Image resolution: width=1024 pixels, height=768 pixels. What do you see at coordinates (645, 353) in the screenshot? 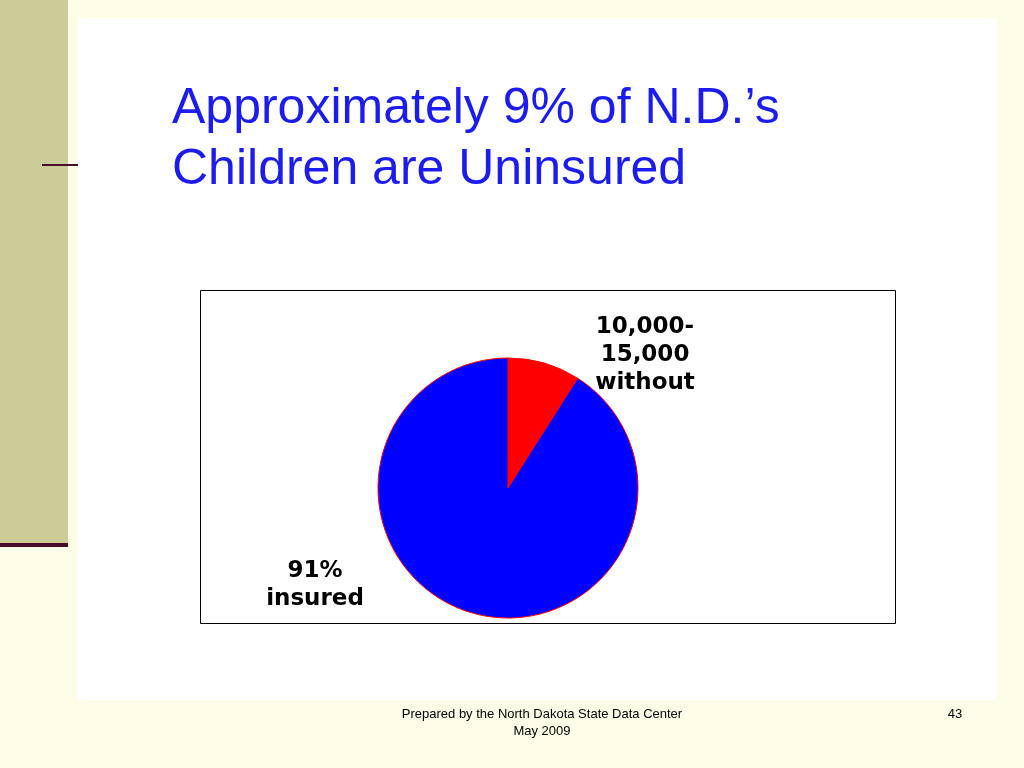
I see `slice-label: 10,000-15,000 without` at bounding box center [645, 353].